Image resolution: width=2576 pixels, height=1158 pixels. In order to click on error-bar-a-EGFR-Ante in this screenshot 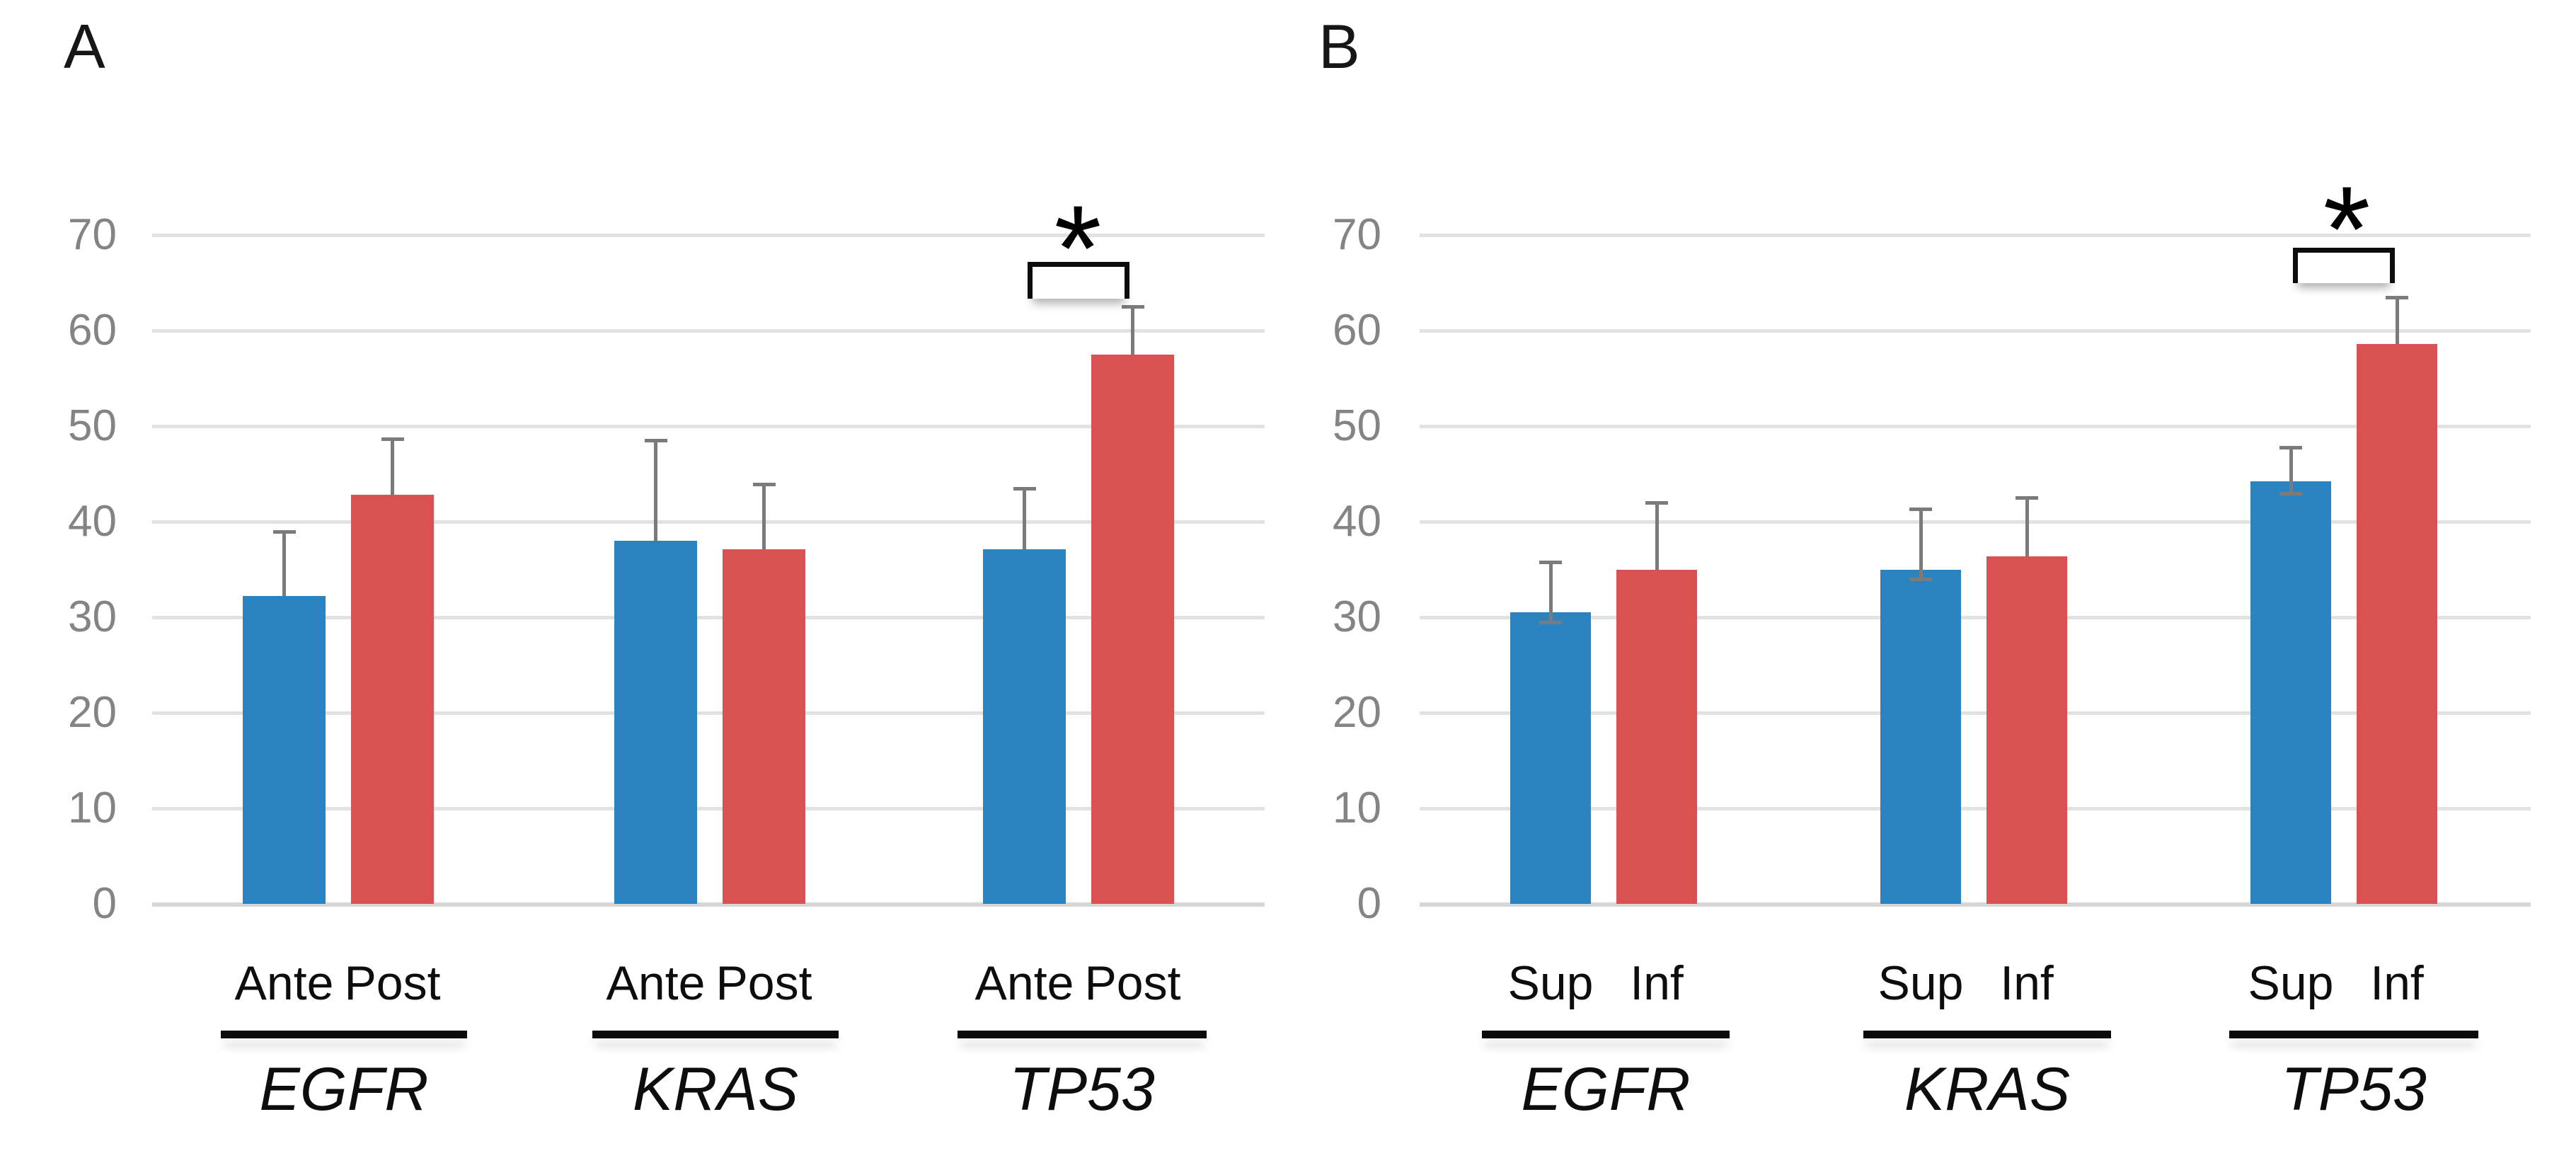, I will do `click(284, 564)`.